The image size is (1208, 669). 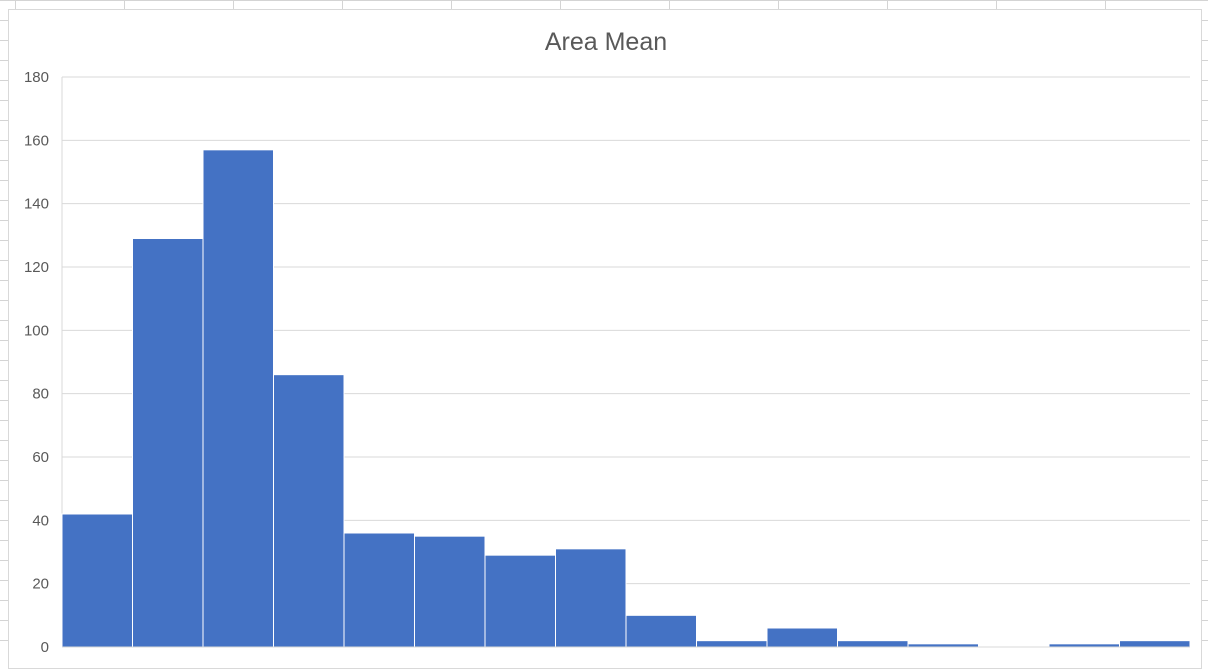 I want to click on y-tick-label: 40, so click(x=40, y=520).